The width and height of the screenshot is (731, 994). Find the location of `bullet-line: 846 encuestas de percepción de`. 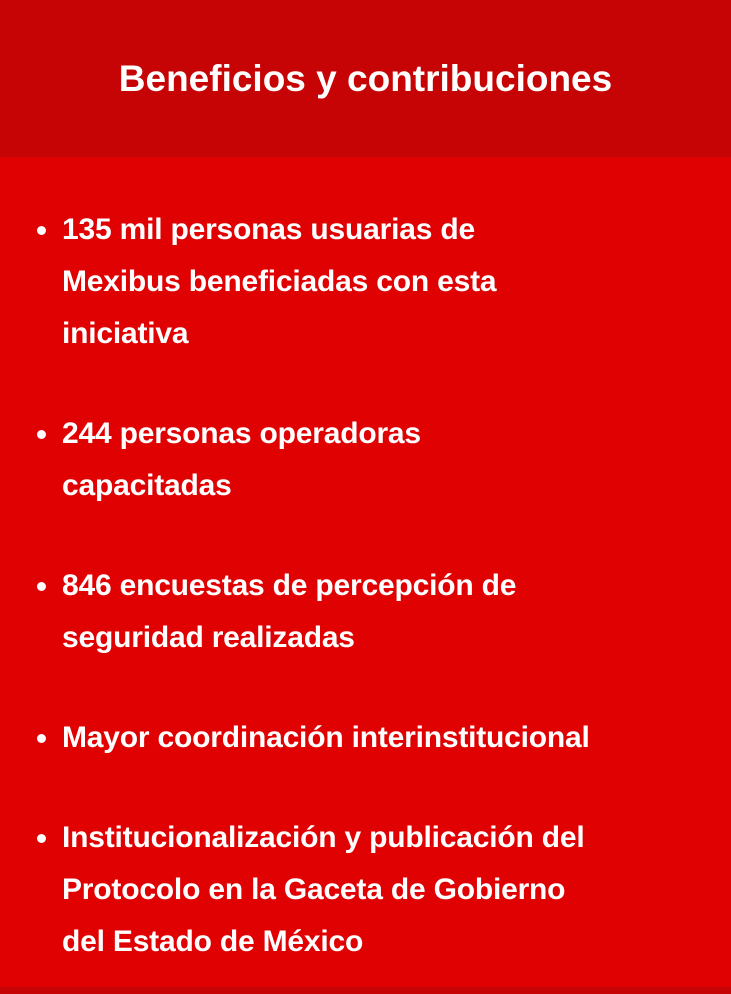

bullet-line: 846 encuestas de percepción de is located at coordinates (289, 585).